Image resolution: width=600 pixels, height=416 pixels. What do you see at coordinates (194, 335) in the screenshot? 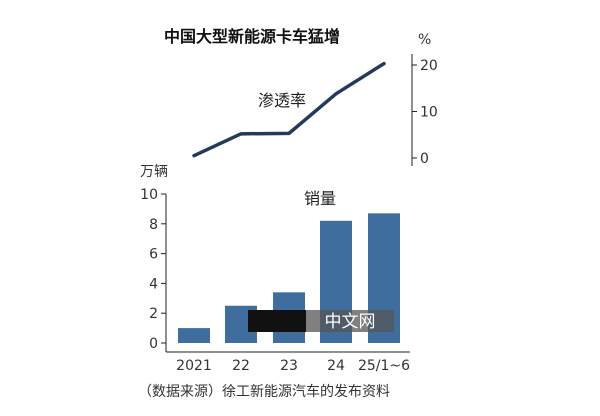
I see `bar` at bounding box center [194, 335].